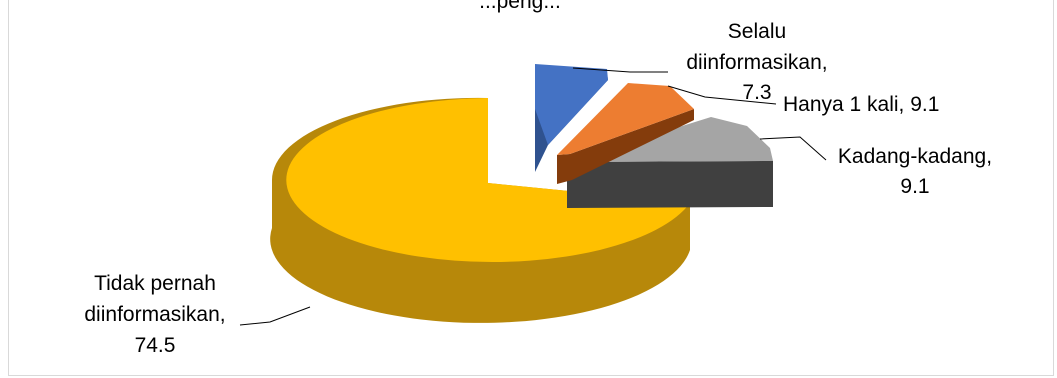 Image resolution: width=1057 pixels, height=378 pixels. Describe the element at coordinates (915, 171) in the screenshot. I see `data-label-kadang: Kadang-kadang, 9.1` at that location.